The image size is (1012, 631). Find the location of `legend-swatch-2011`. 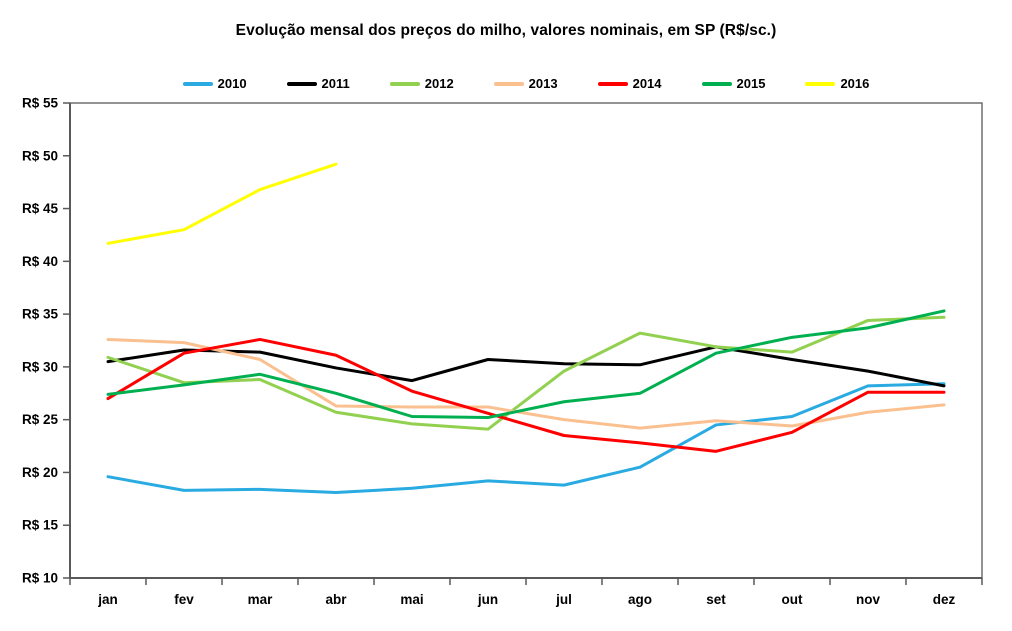

legend-swatch-2011 is located at coordinates (301, 83).